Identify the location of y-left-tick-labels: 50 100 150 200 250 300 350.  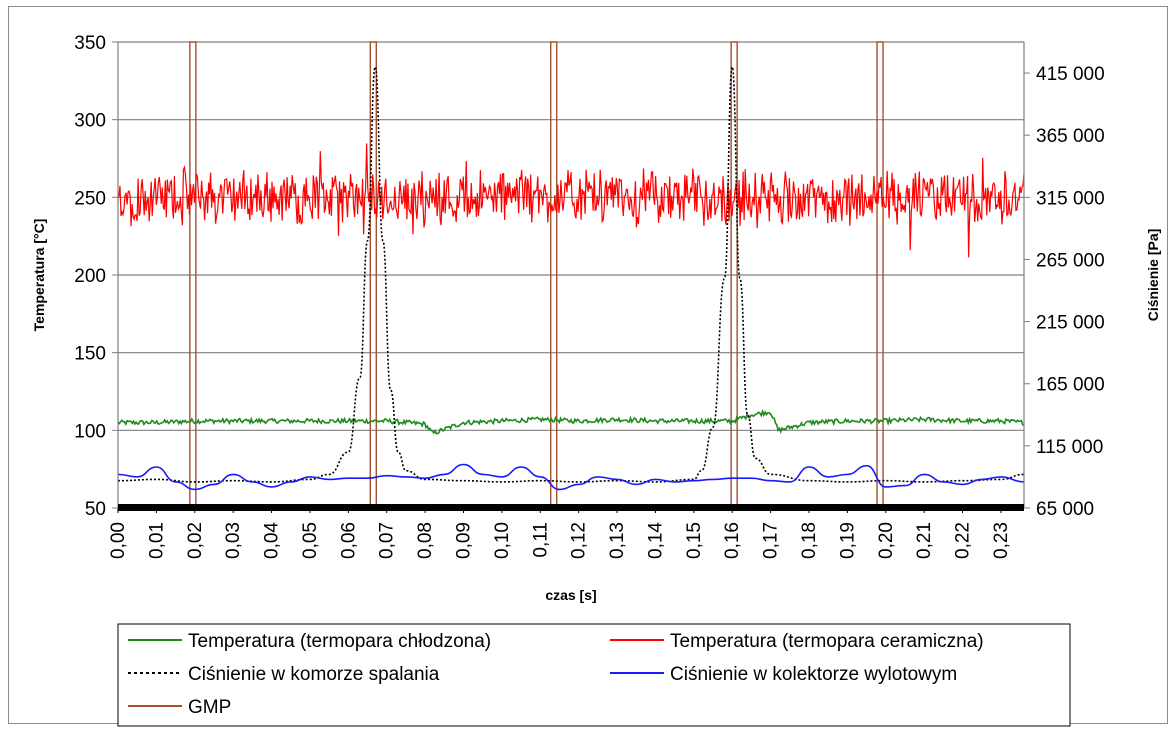
(96, 276).